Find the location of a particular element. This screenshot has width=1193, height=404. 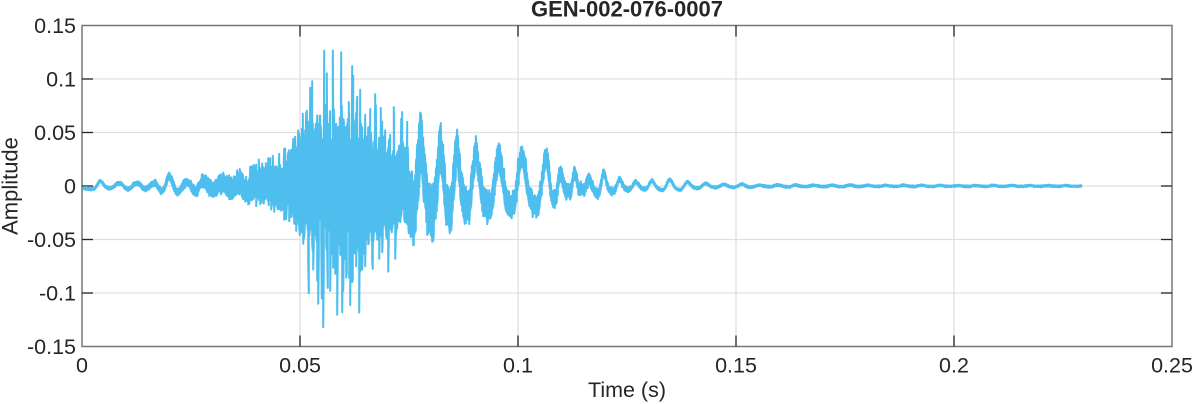

svg-text: 0.25 is located at coordinates (1172, 366).